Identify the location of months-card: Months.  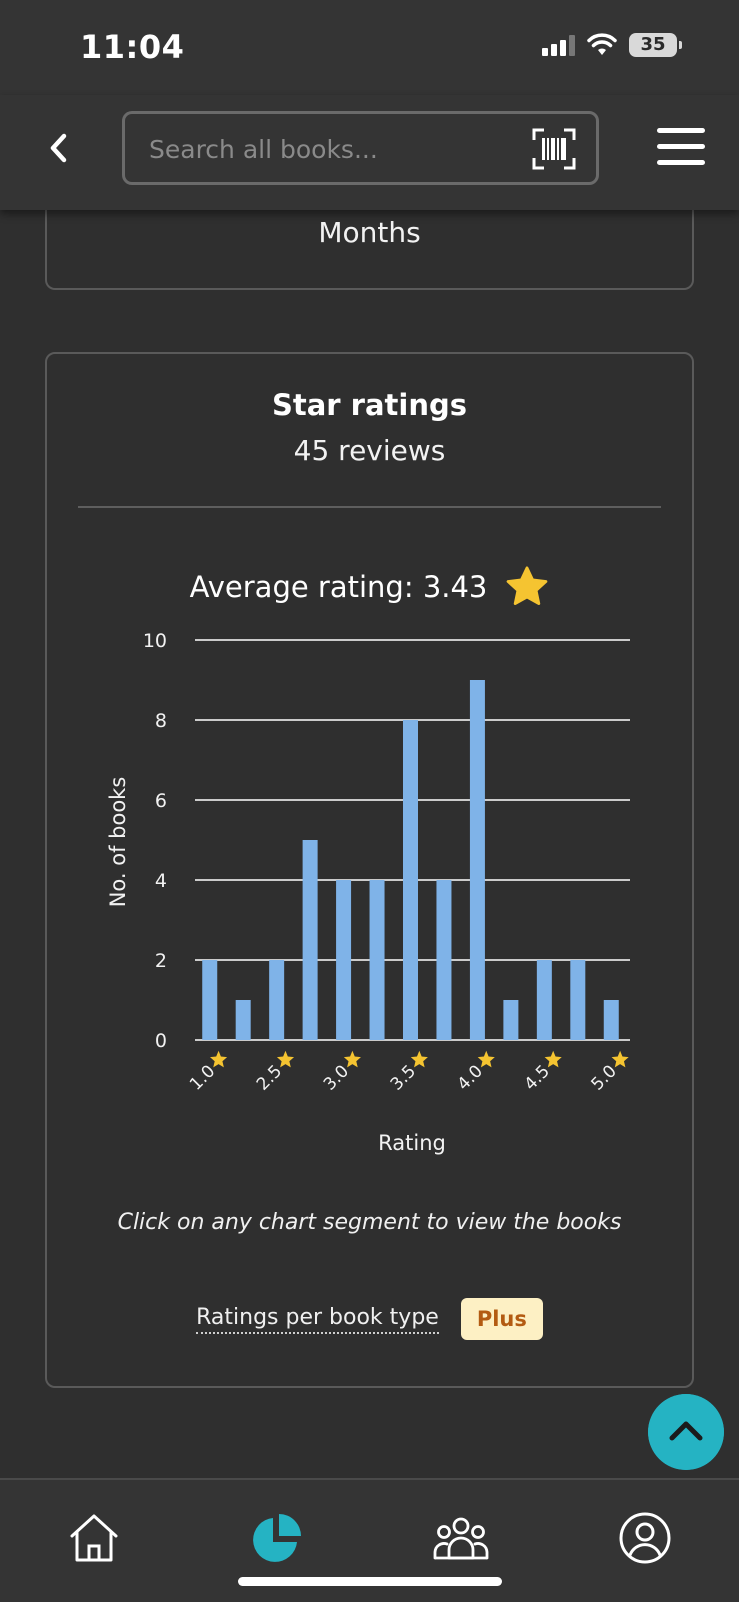
(369, 235).